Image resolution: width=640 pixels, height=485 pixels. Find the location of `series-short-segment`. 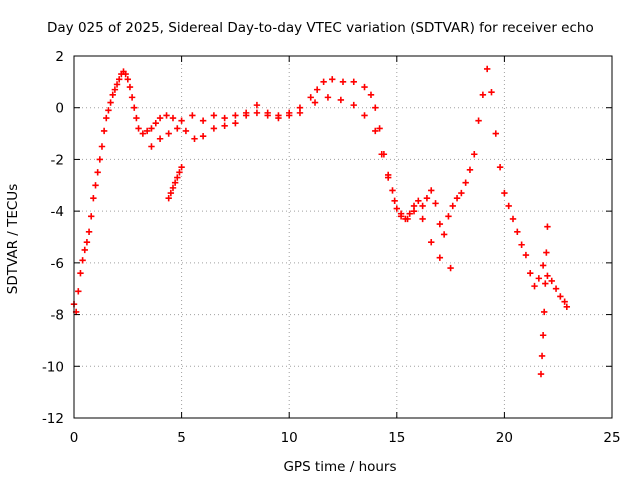

series-short-segment is located at coordinates (175, 182).